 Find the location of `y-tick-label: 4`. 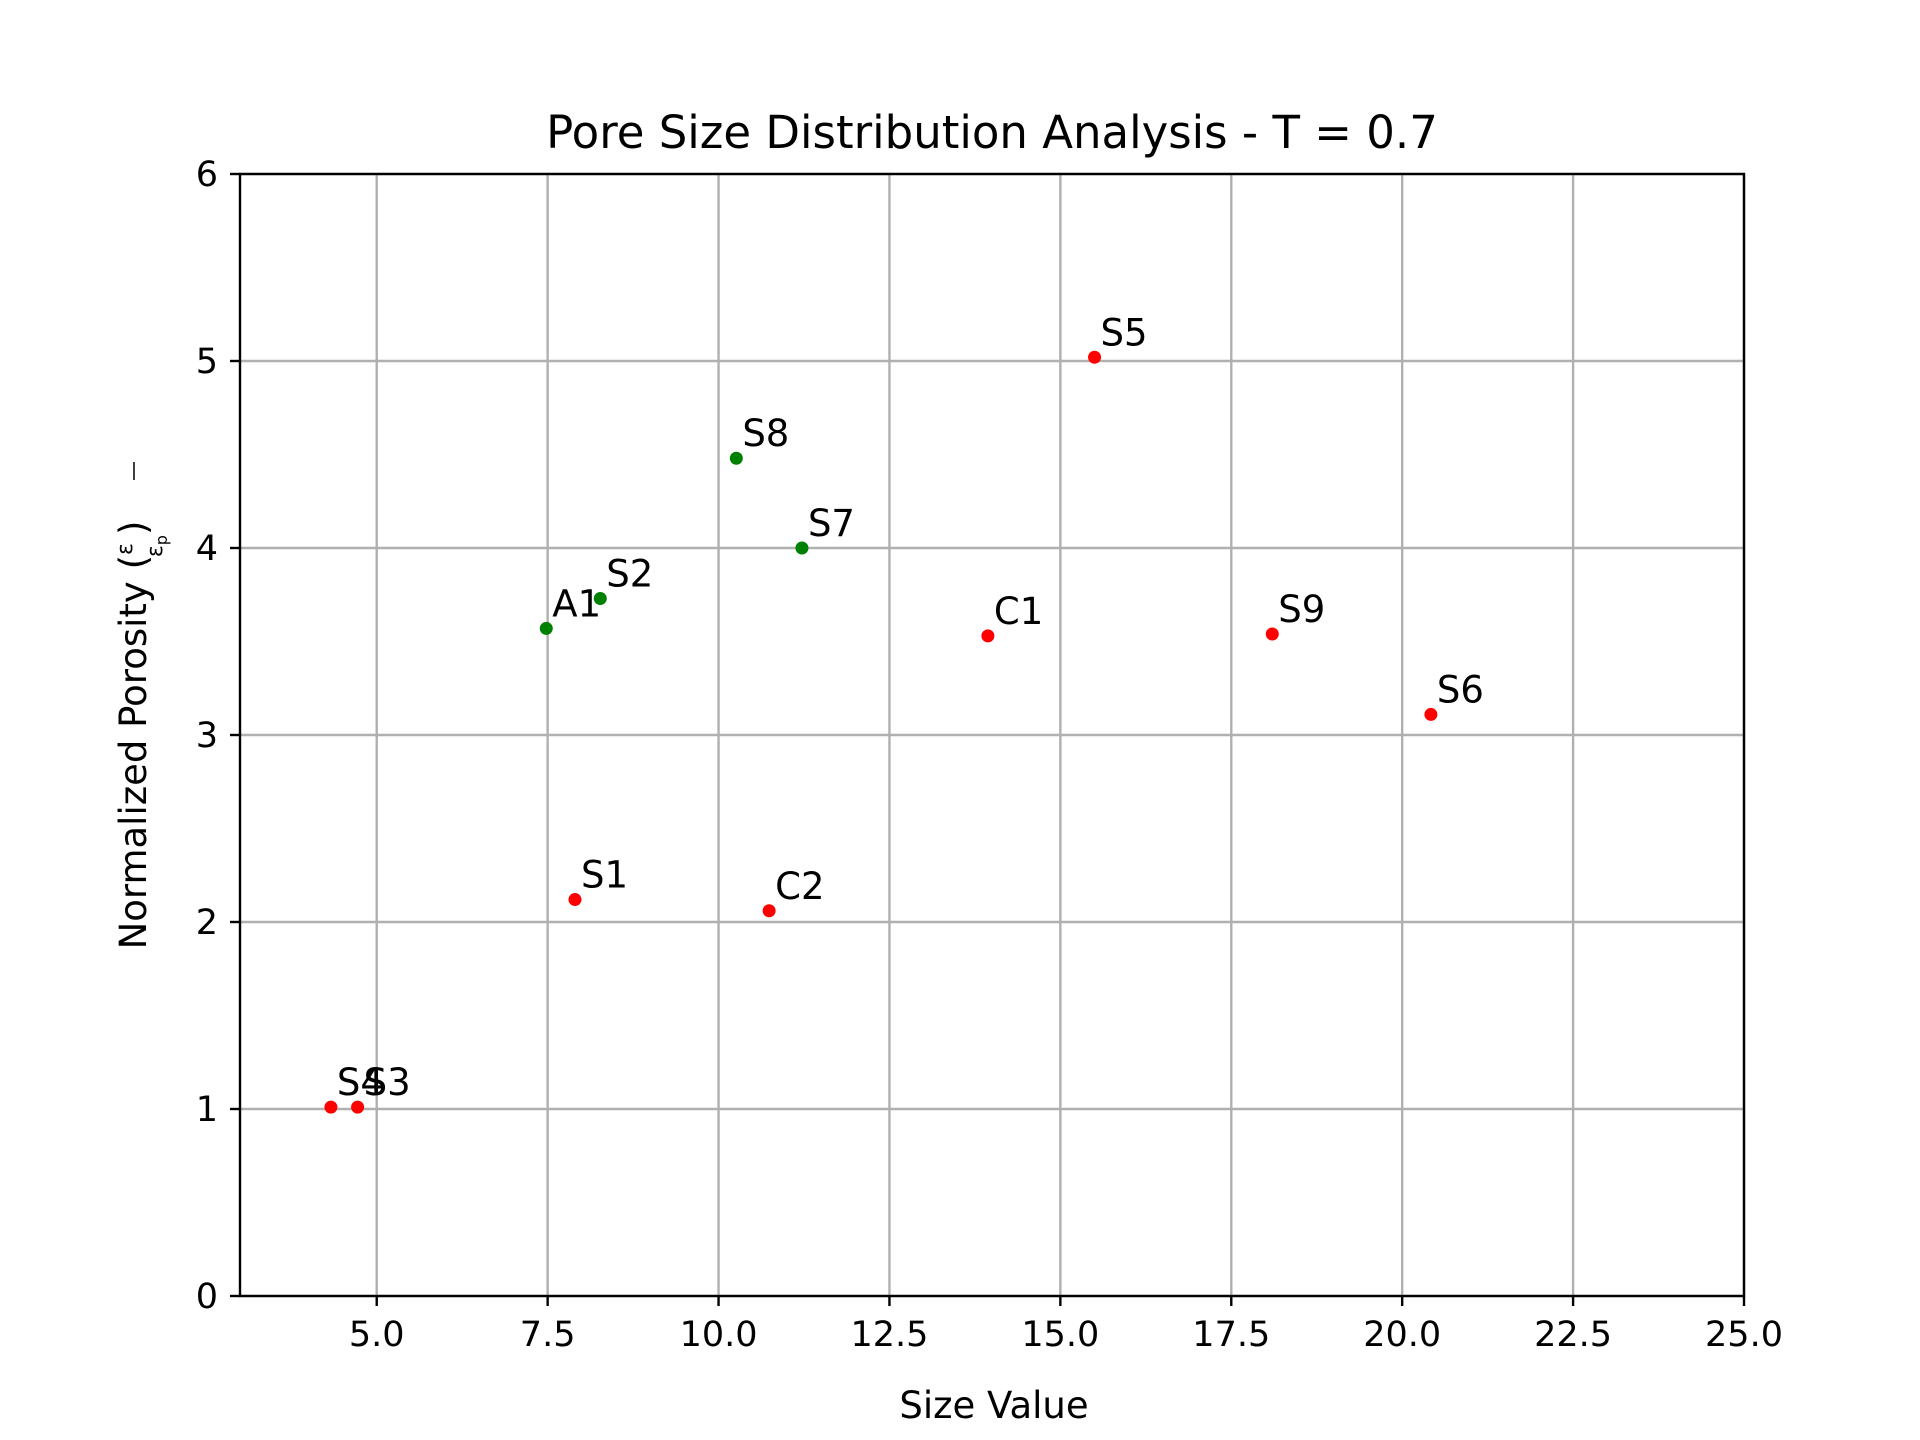

y-tick-label: 4 is located at coordinates (207, 549).